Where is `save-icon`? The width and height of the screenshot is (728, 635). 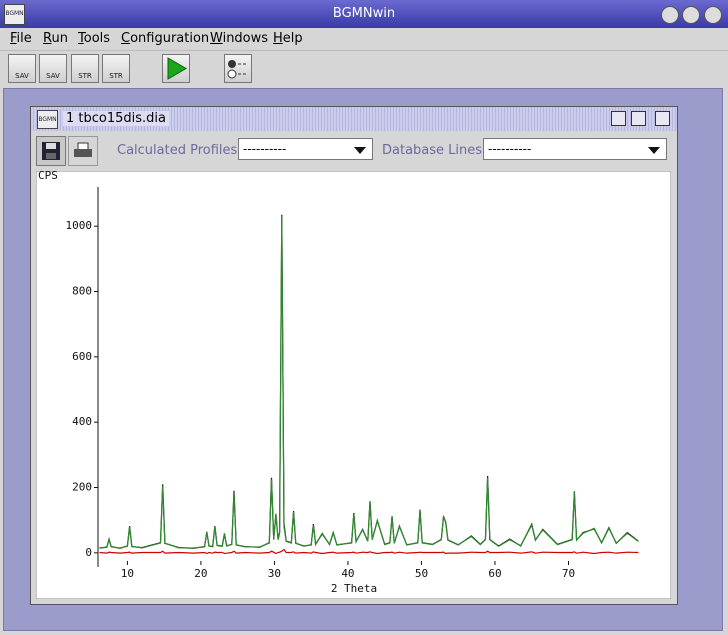 save-icon is located at coordinates (51, 151).